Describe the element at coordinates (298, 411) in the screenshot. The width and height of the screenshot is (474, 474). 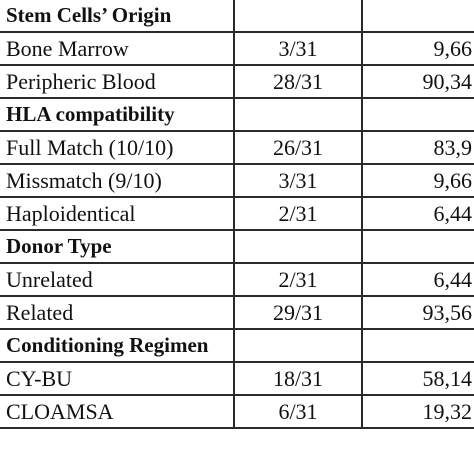
I see `row-count: 6/31` at that location.